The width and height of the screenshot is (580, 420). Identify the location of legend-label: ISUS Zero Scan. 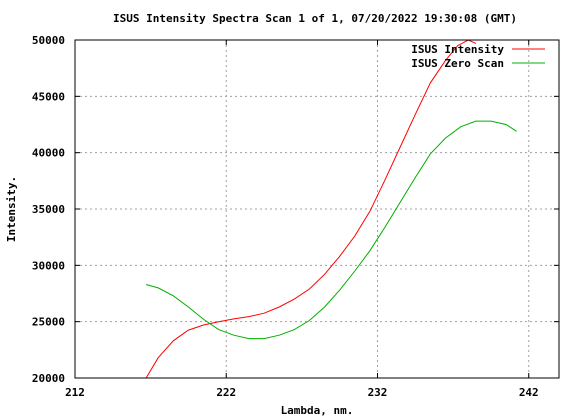
(457, 63).